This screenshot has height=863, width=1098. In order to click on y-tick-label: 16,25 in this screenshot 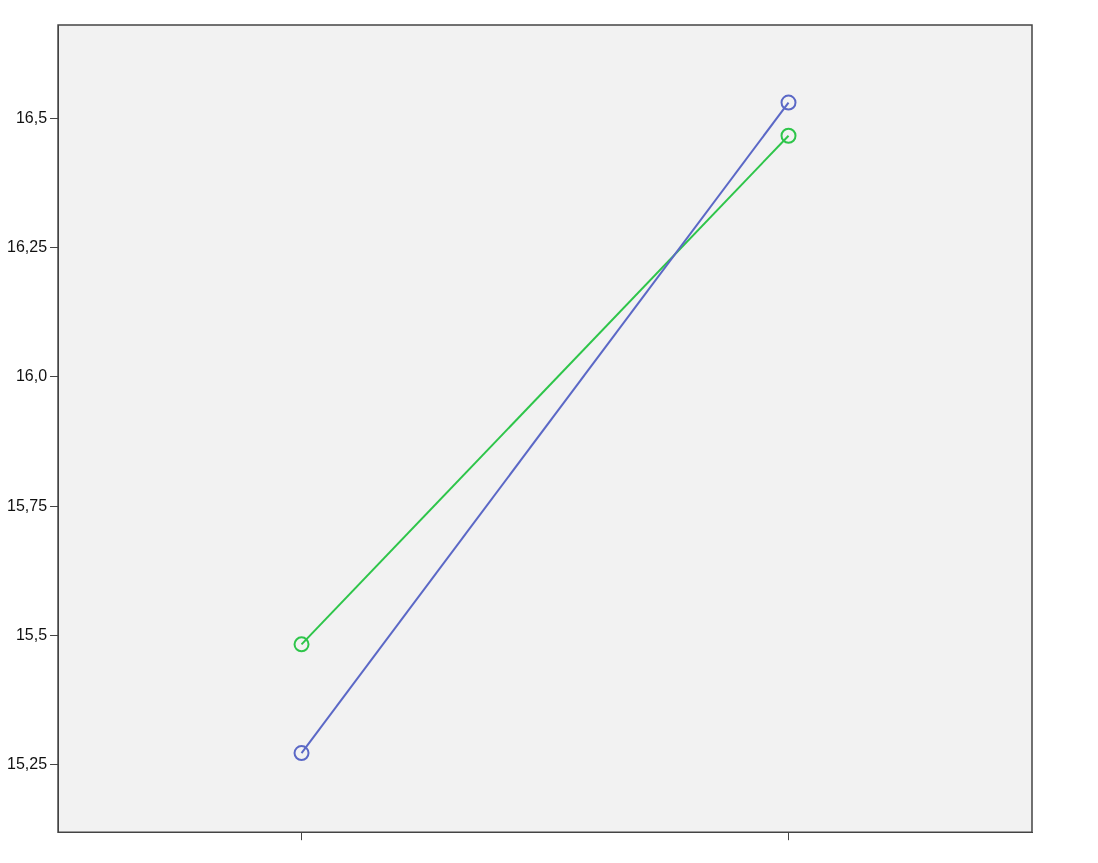, I will do `click(27, 246)`.